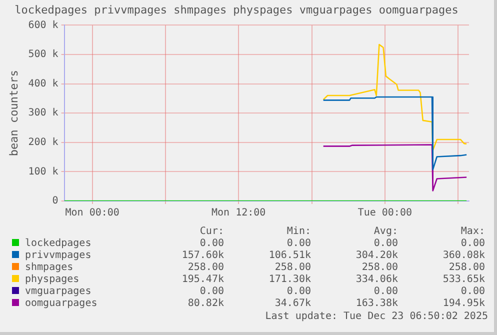  Describe the element at coordinates (205, 304) in the screenshot. I see `text: 80.82k` at that location.